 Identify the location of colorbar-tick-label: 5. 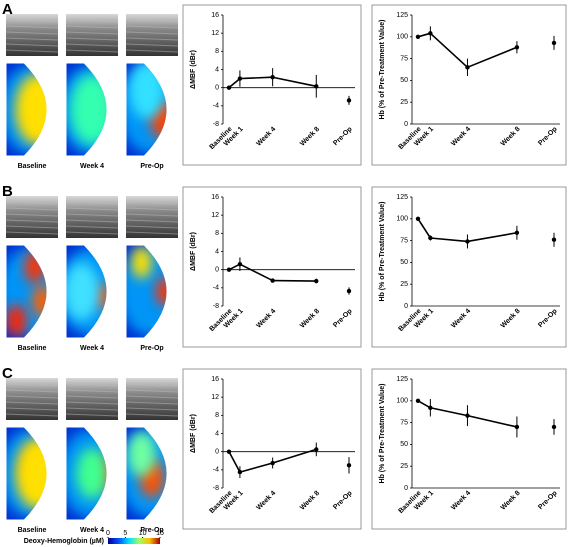
(125, 533).